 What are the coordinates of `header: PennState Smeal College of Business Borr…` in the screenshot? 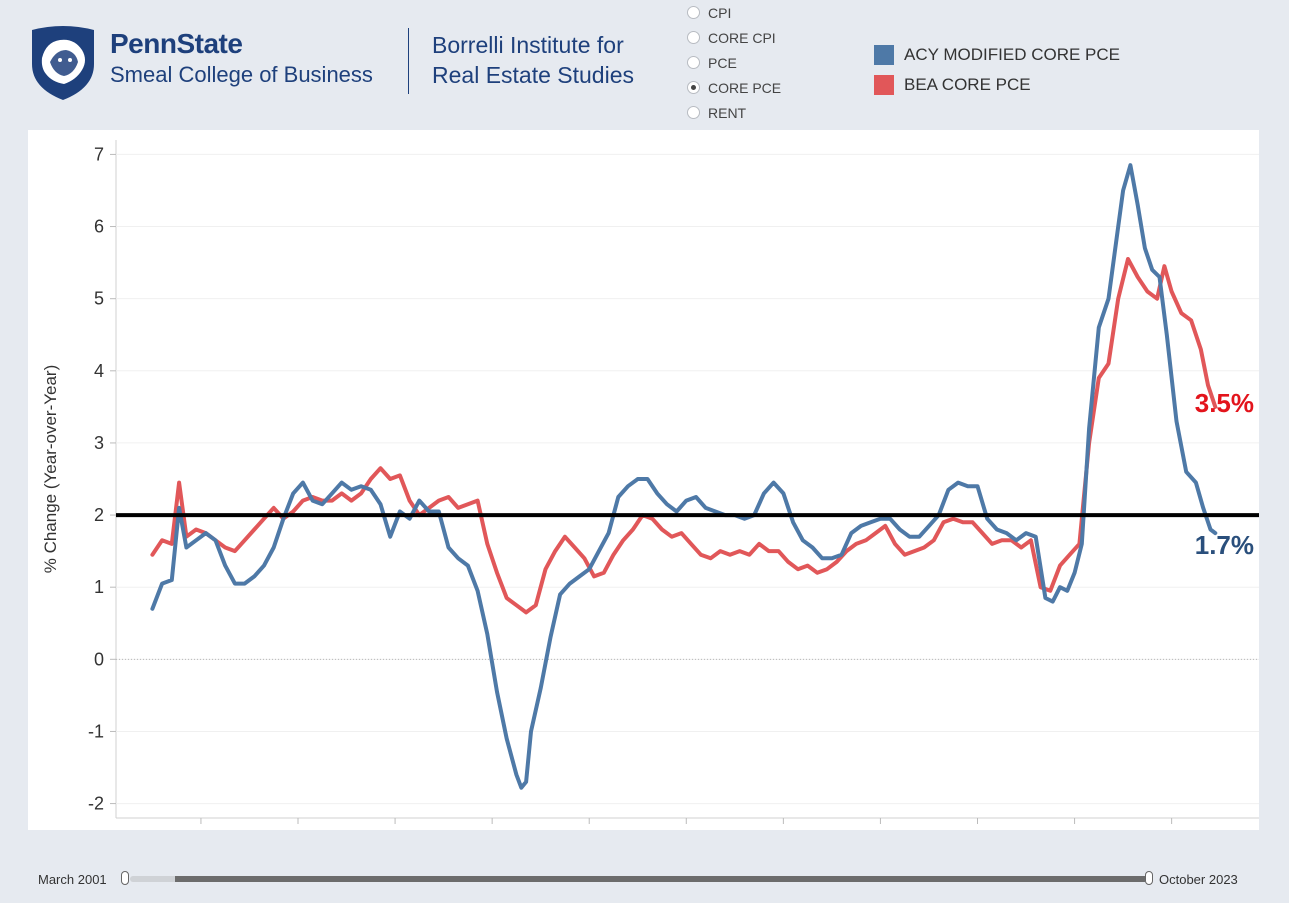 It's located at (644, 65).